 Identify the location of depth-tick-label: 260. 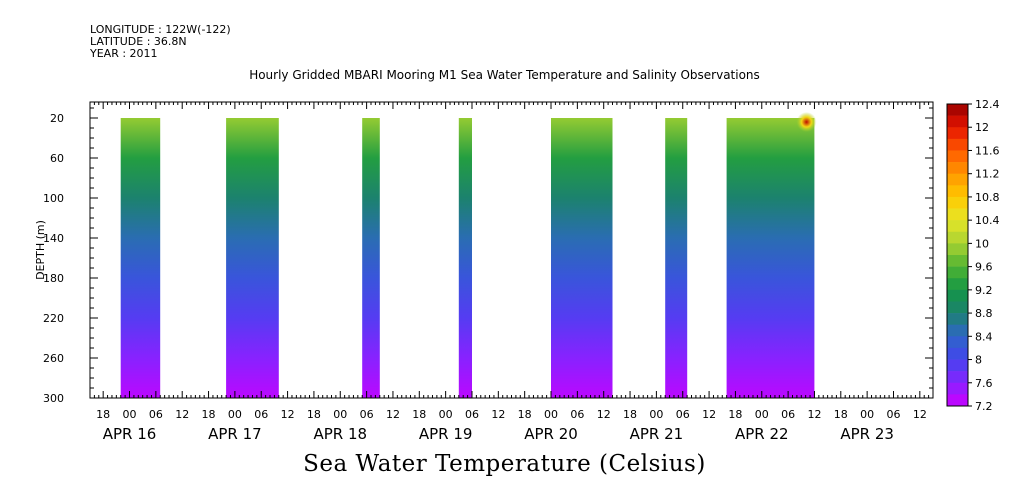
(53, 358).